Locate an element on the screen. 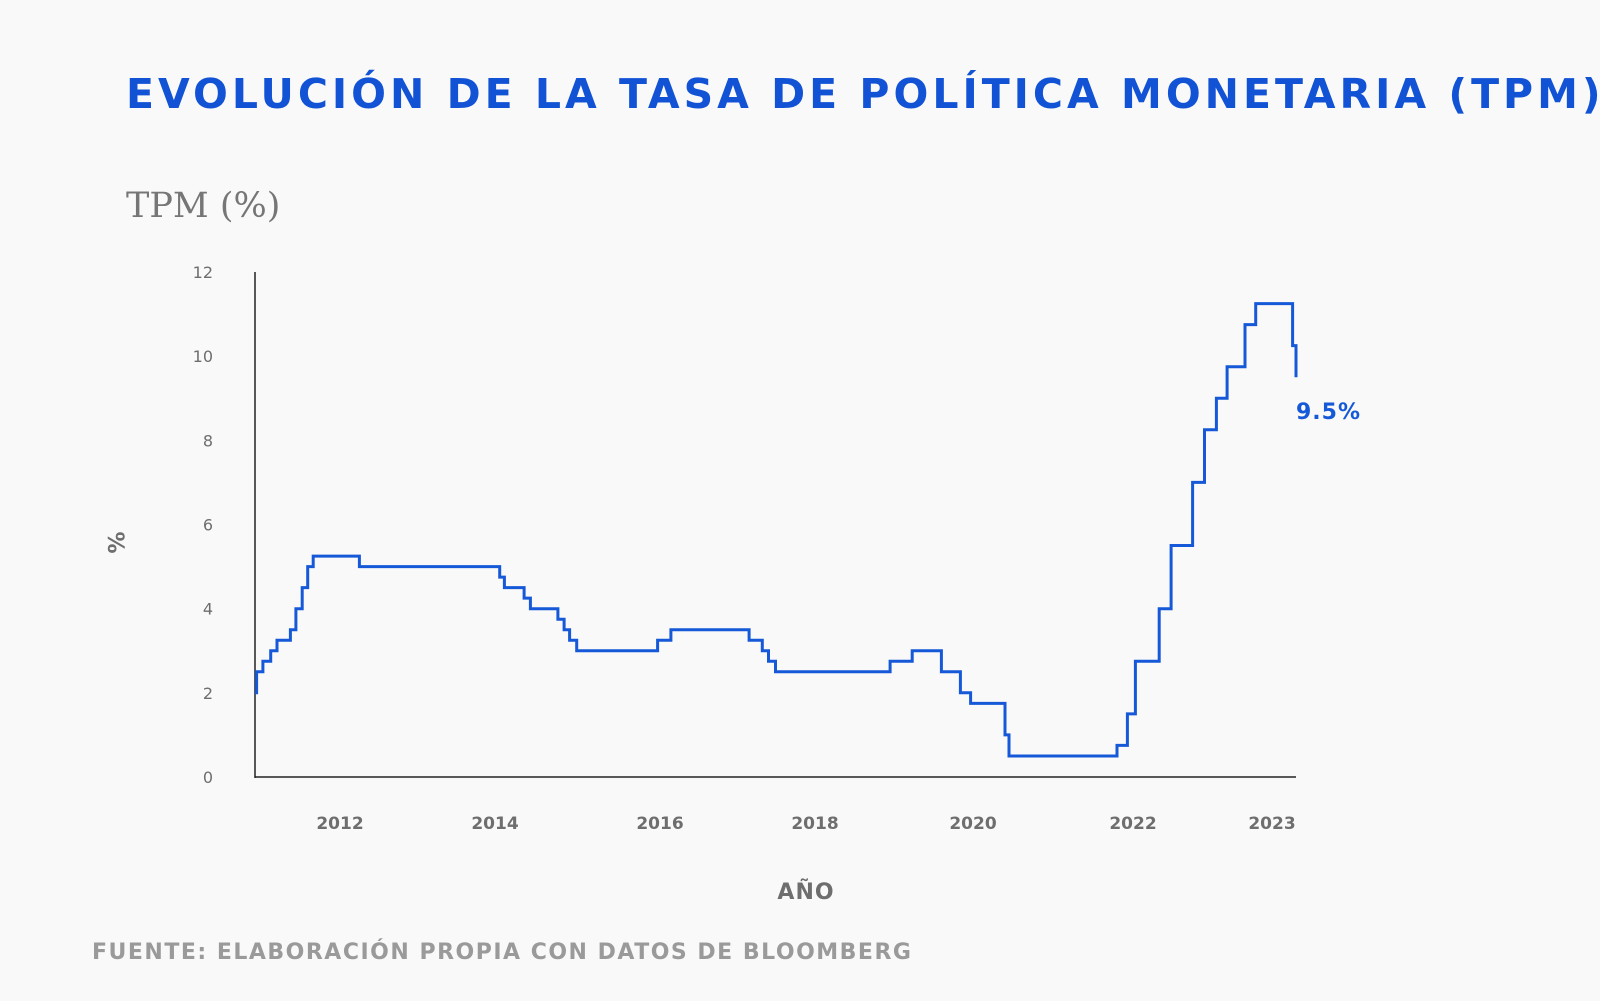  chart-subtitle: TPM (%) is located at coordinates (203, 206).